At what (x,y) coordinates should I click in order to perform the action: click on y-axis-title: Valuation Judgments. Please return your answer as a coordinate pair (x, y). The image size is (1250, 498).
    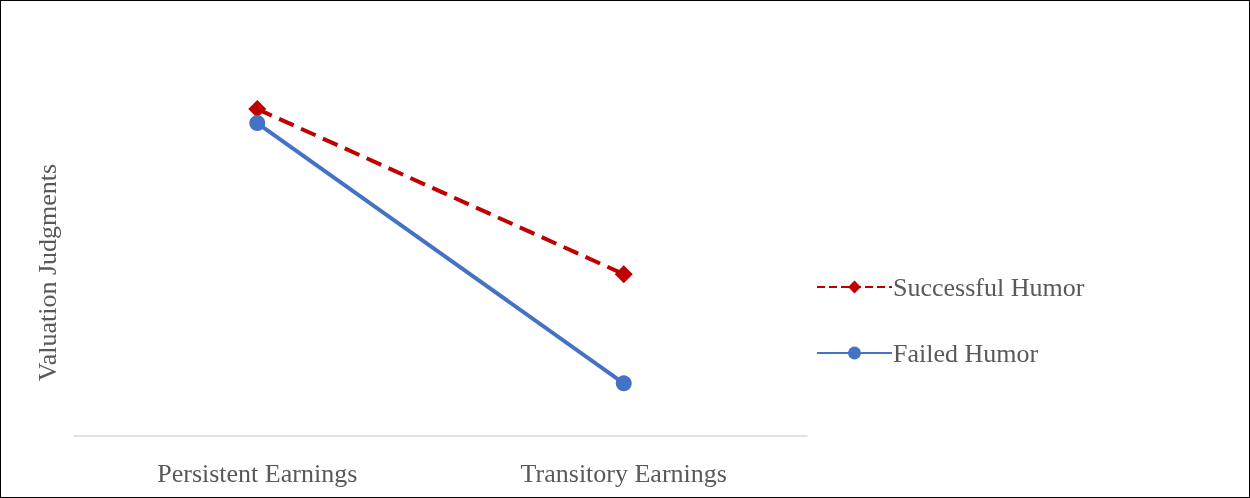
    Looking at the image, I should click on (47, 272).